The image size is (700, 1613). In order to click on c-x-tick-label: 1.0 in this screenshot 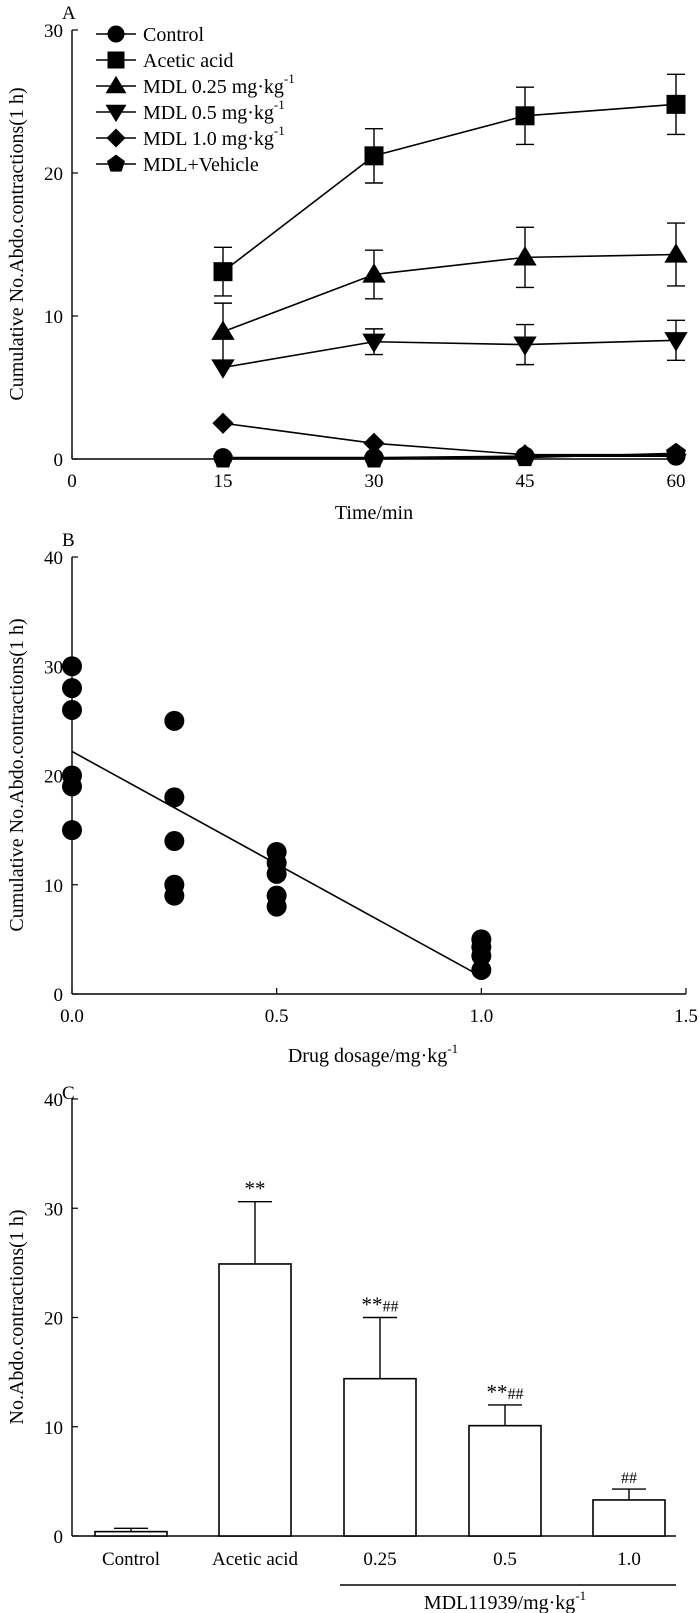, I will do `click(629, 1559)`.